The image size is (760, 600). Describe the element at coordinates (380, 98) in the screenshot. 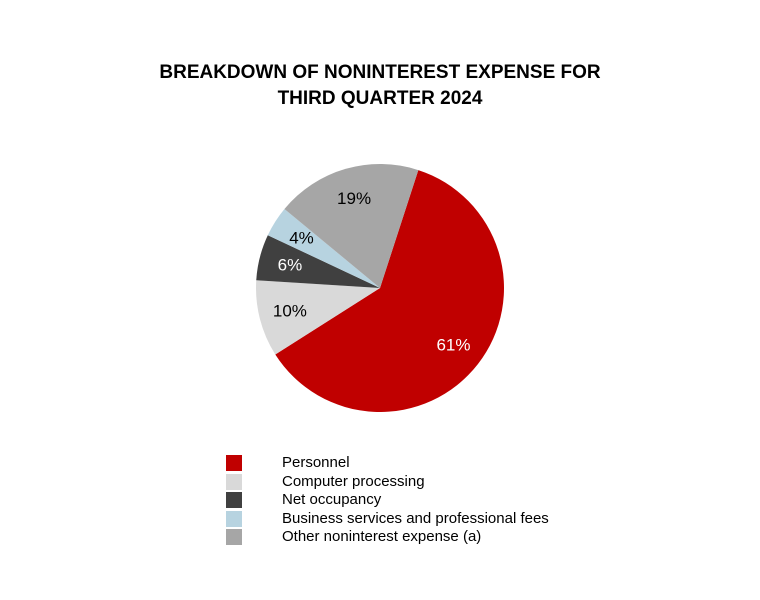

I see `chart-title-line-2: THIRD QUARTER 2024` at that location.